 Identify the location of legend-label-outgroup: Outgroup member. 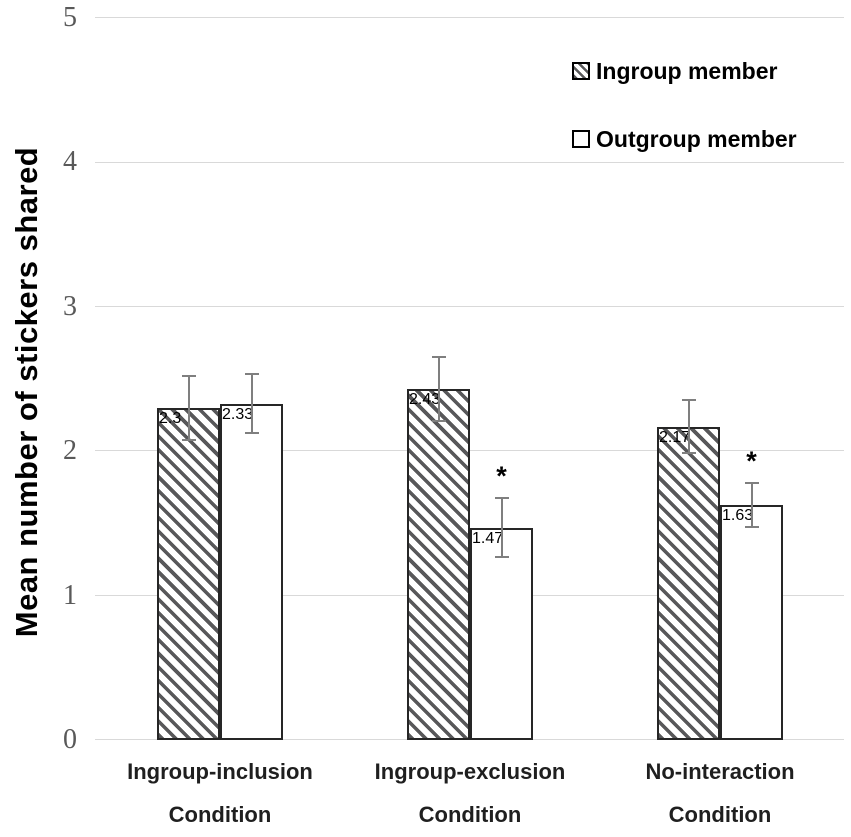
(696, 138).